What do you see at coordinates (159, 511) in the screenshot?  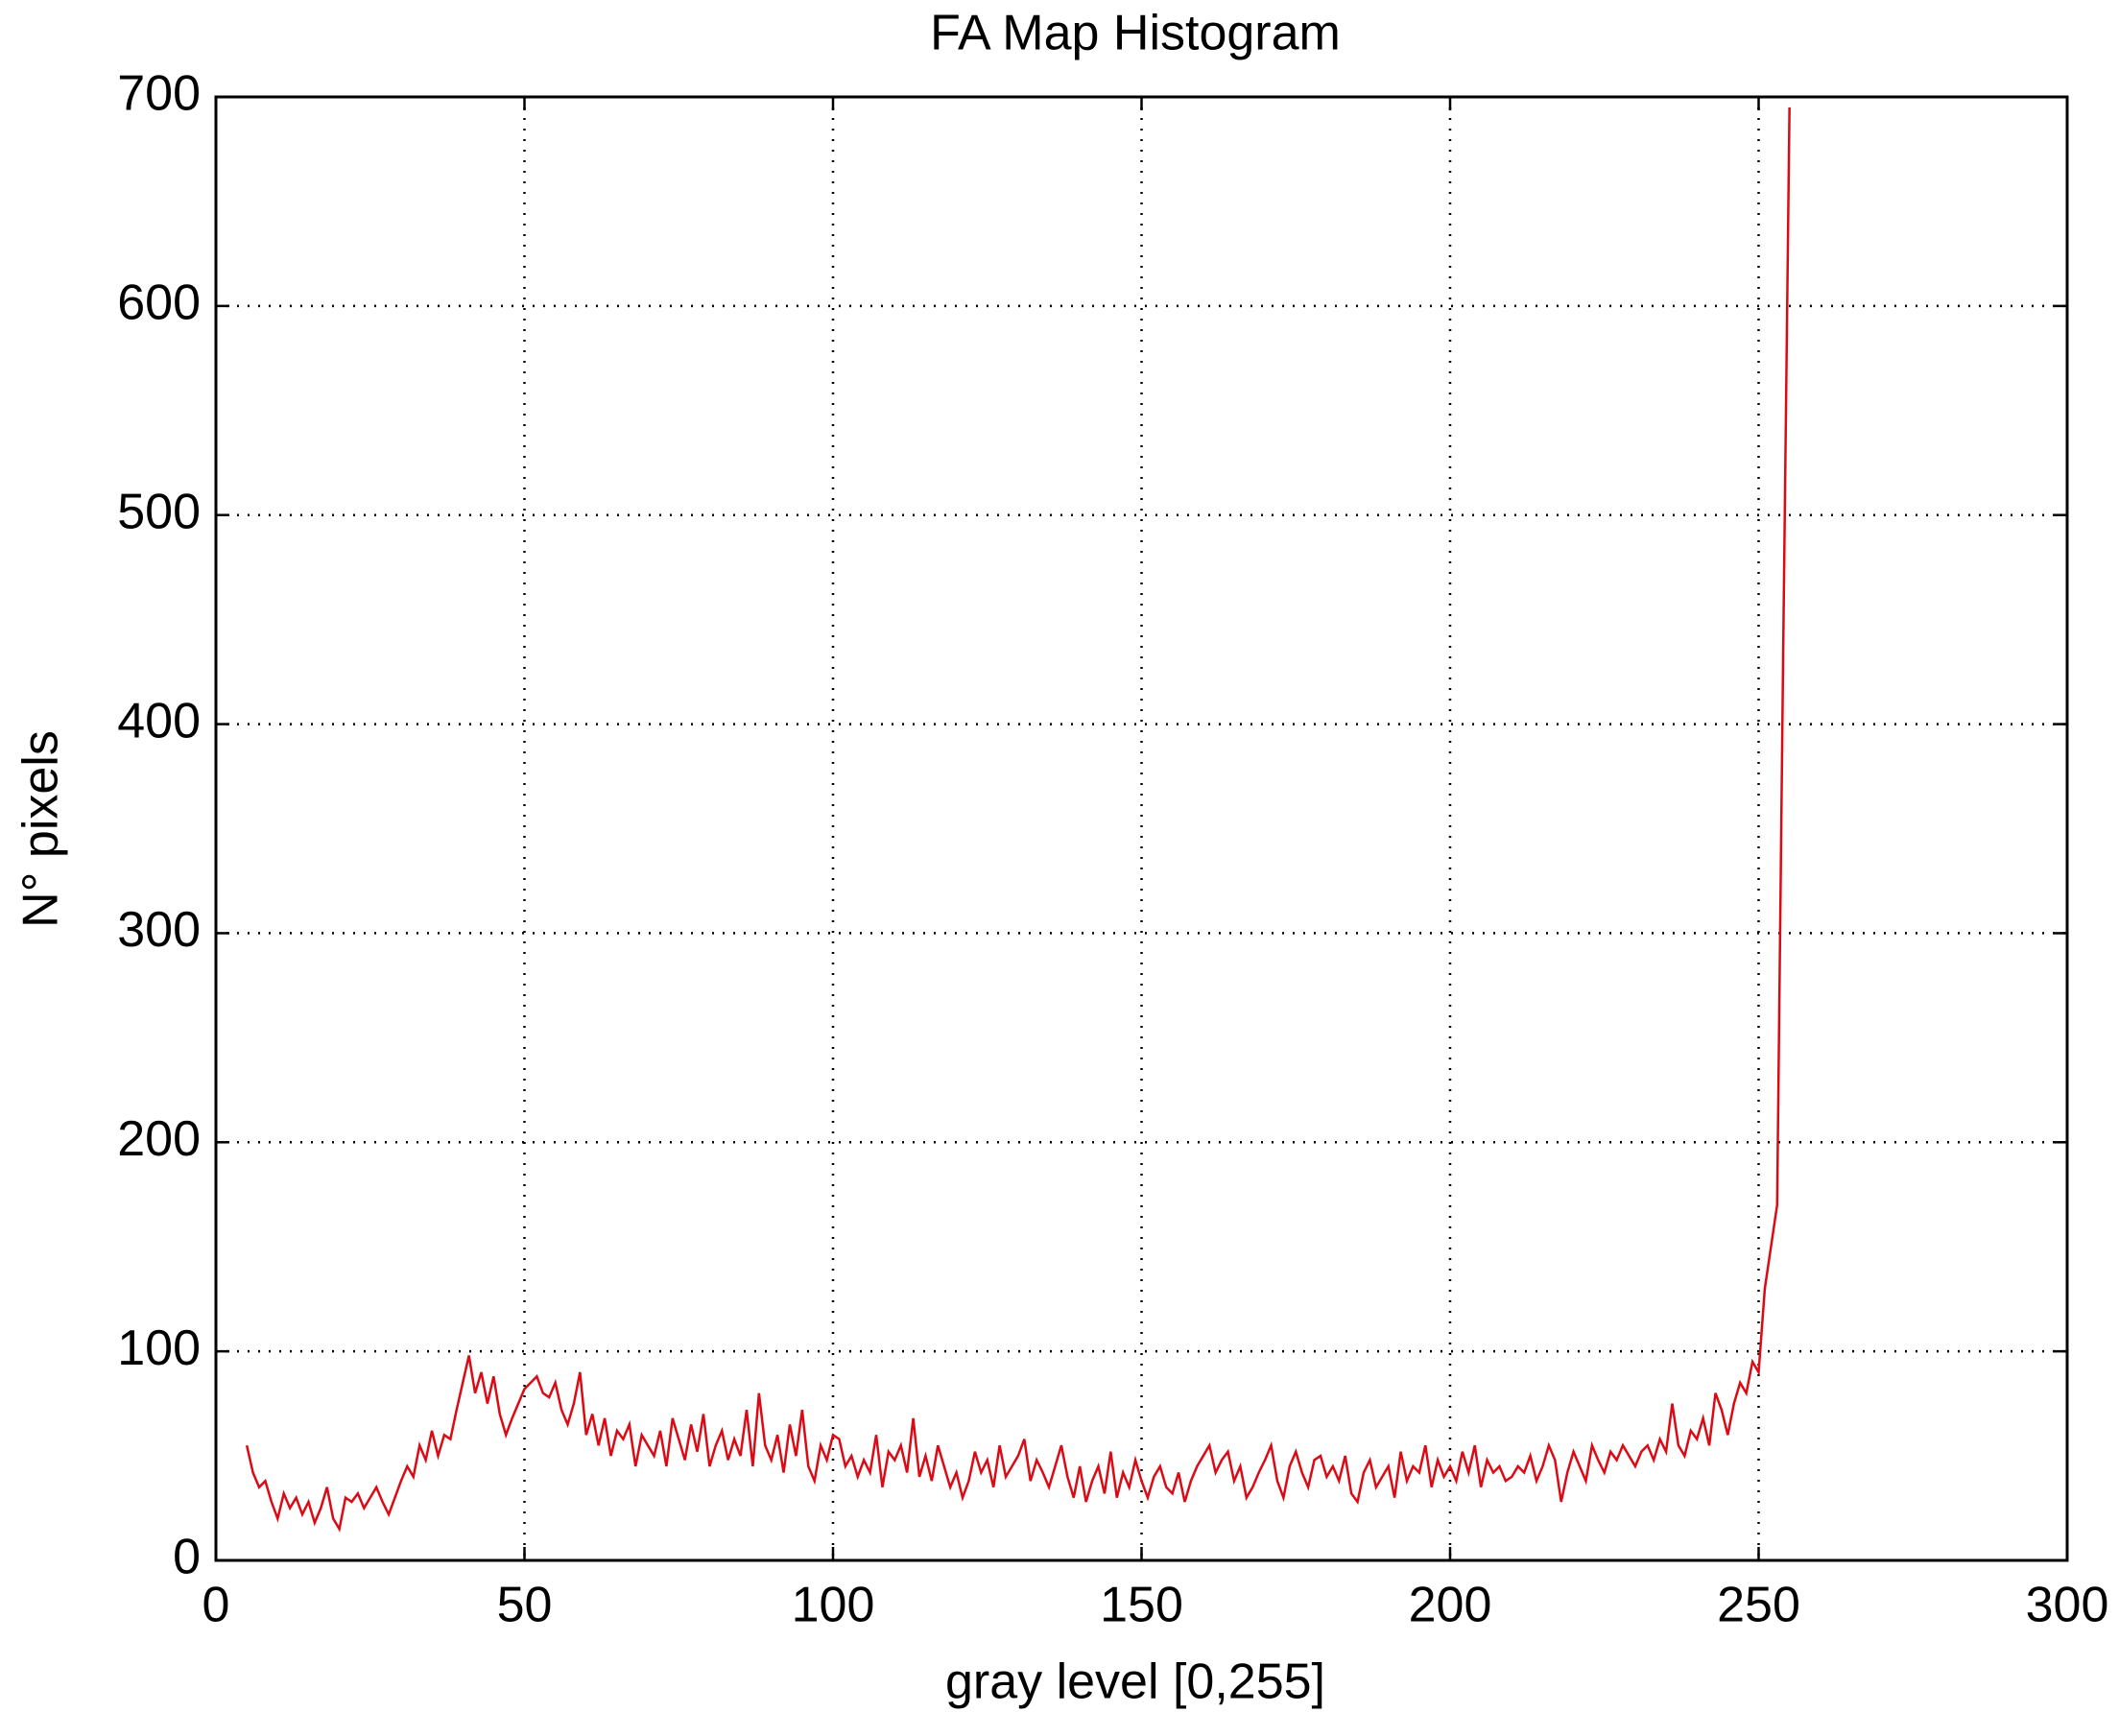 I see `y-tick-label: 500` at bounding box center [159, 511].